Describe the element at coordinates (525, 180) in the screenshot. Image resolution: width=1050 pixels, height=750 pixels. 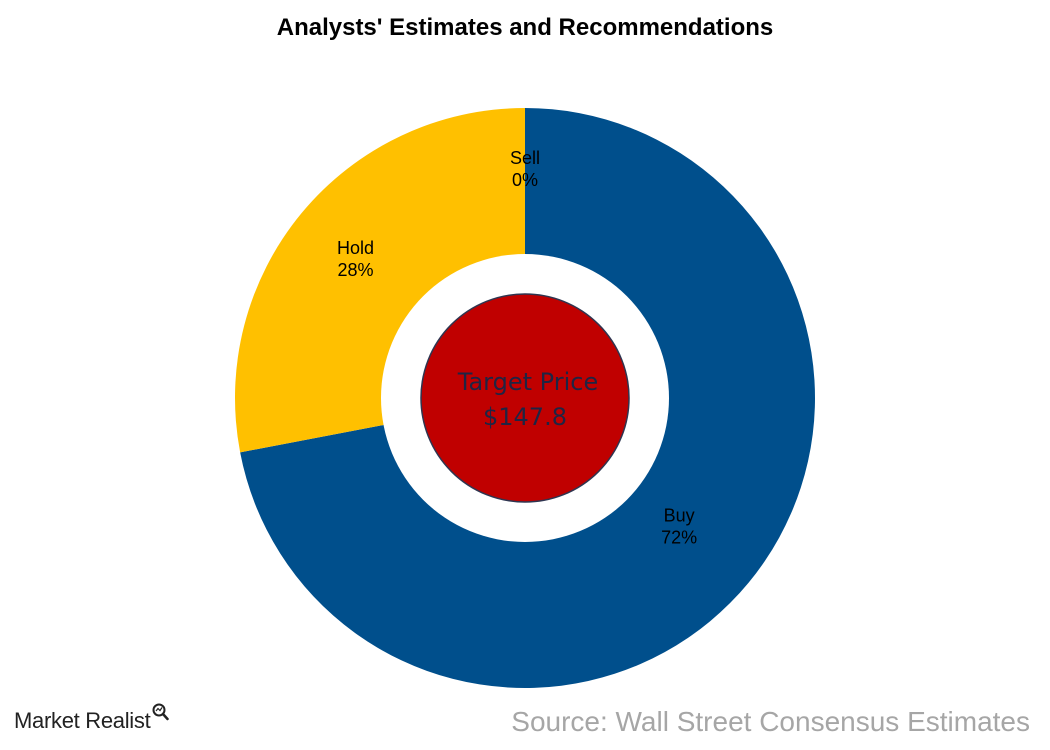
I see `slice-value-sell: 0%` at that location.